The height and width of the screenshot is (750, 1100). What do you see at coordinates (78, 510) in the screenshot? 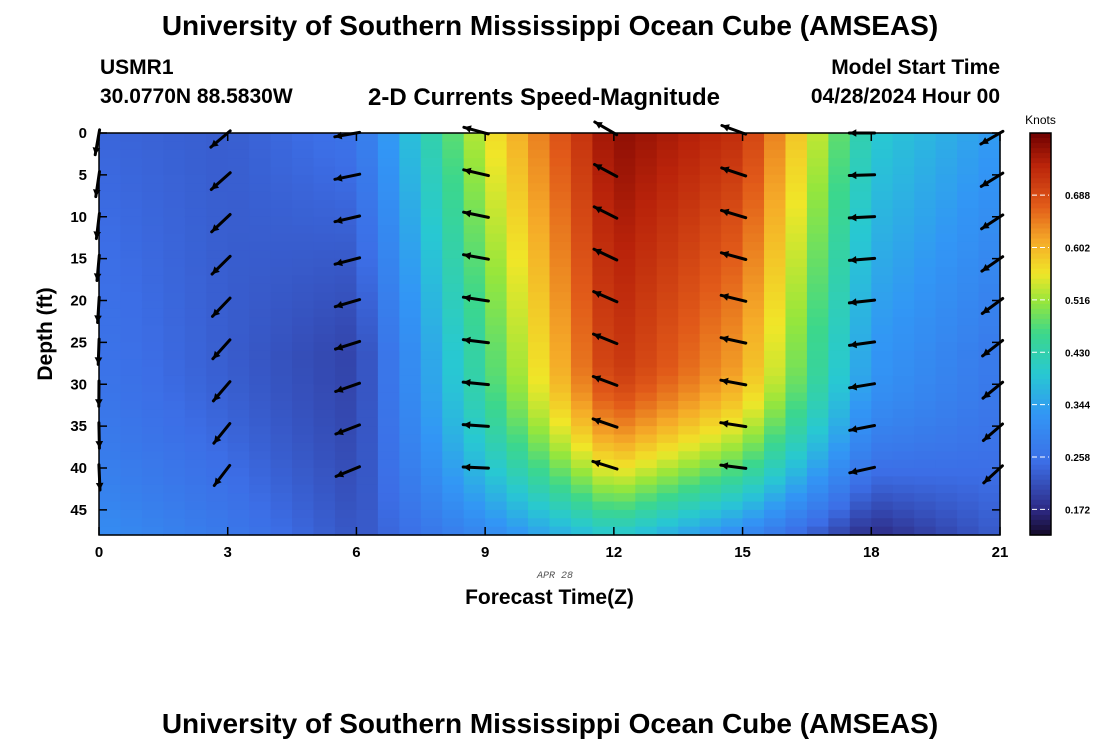
I see `y-tick-label: 45` at bounding box center [78, 510].